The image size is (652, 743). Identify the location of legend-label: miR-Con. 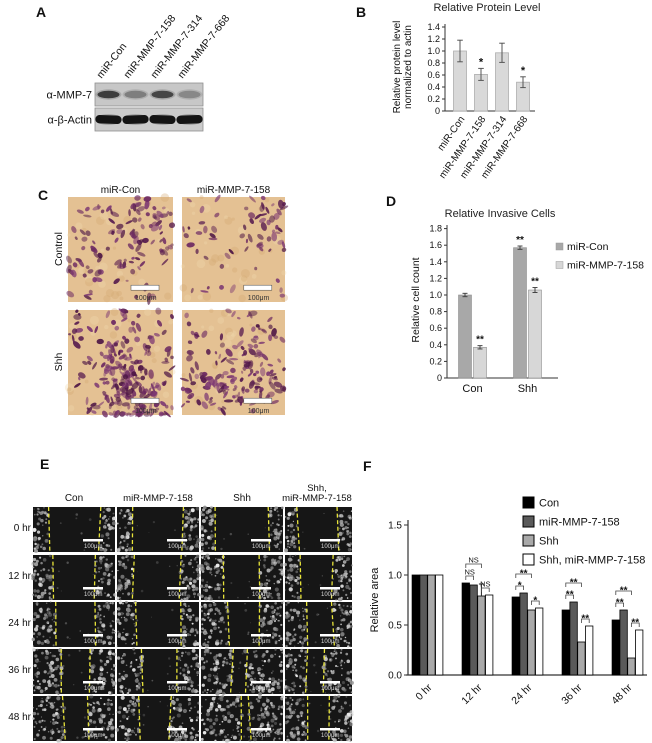
(588, 247).